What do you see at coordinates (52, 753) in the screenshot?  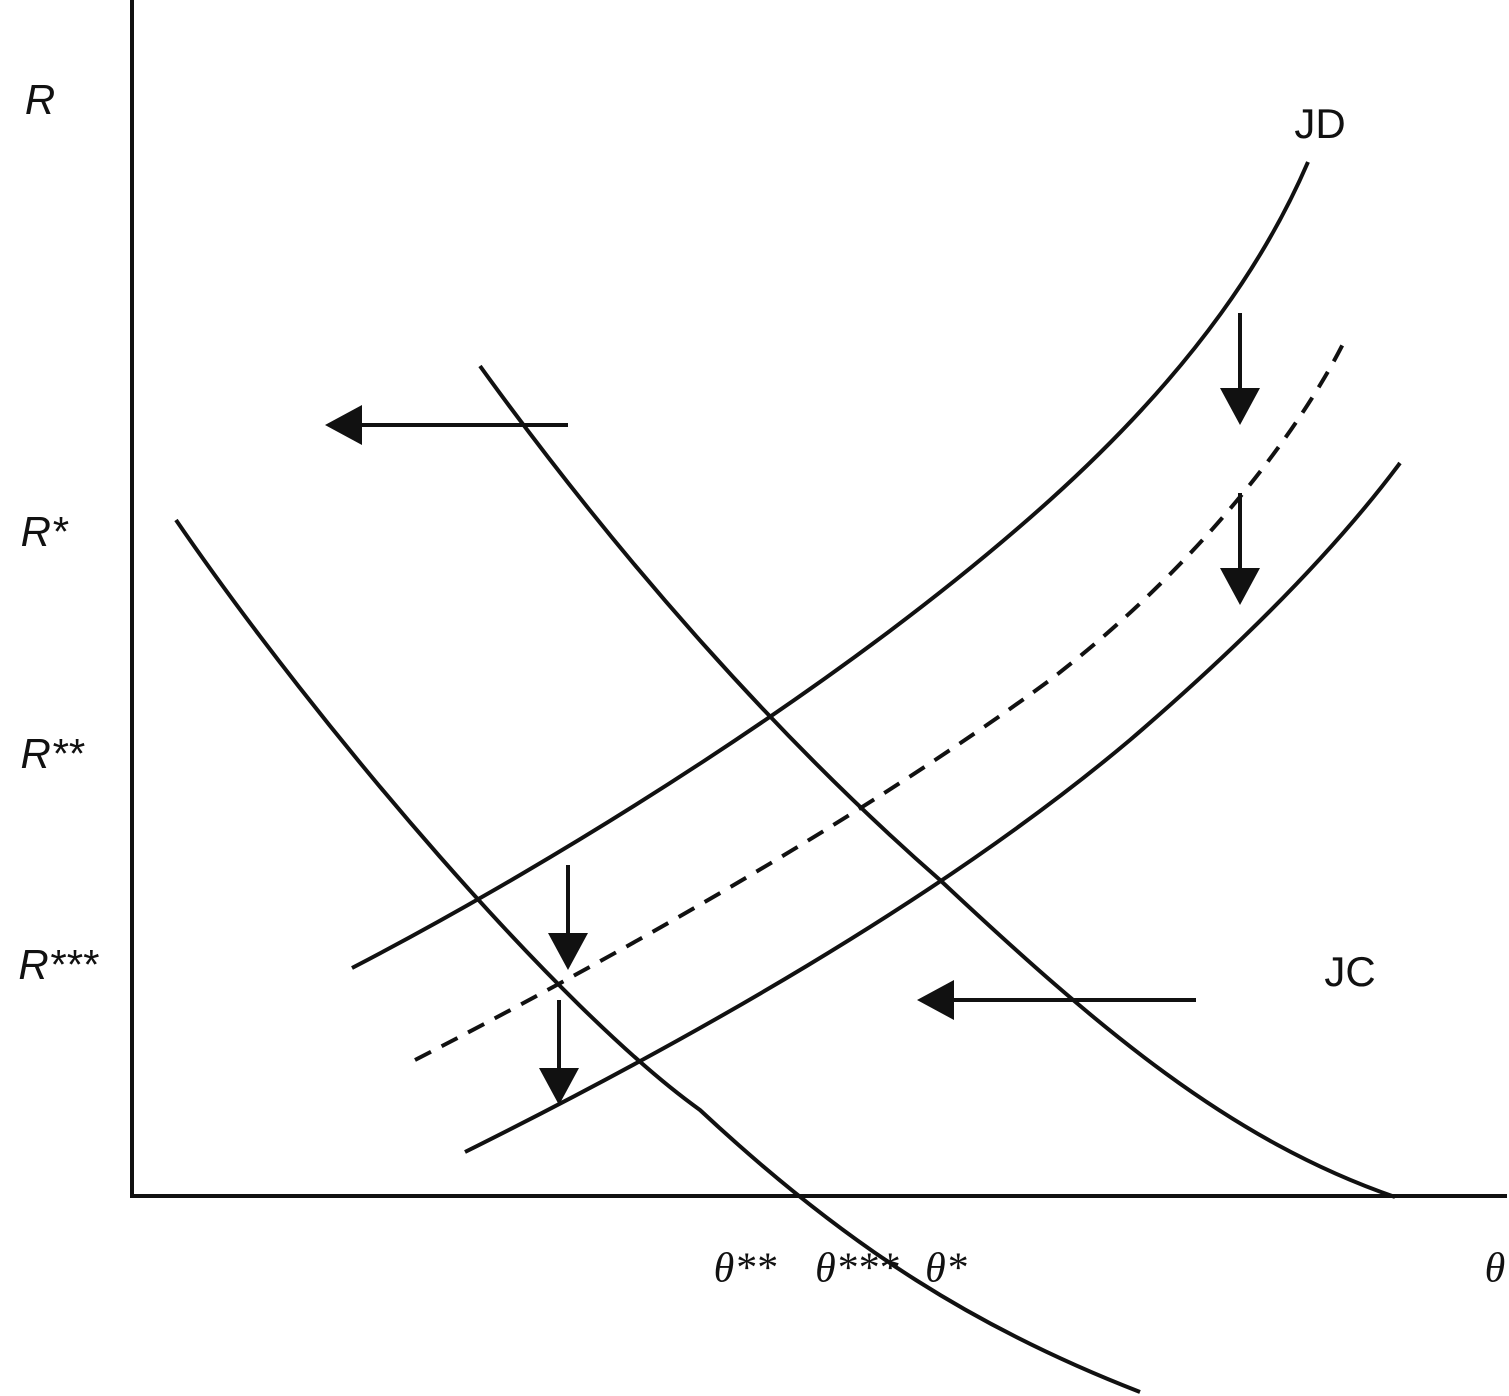 I see `y-level-label: R**` at bounding box center [52, 753].